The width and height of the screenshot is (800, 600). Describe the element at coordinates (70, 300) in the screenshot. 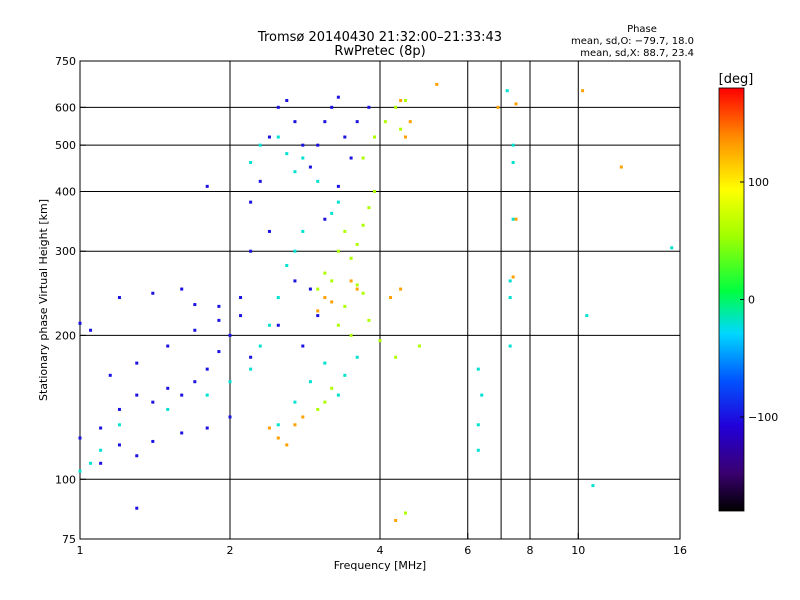

I see `y-axis-ticks: 75 100 200 300 400 500 600 750` at that location.